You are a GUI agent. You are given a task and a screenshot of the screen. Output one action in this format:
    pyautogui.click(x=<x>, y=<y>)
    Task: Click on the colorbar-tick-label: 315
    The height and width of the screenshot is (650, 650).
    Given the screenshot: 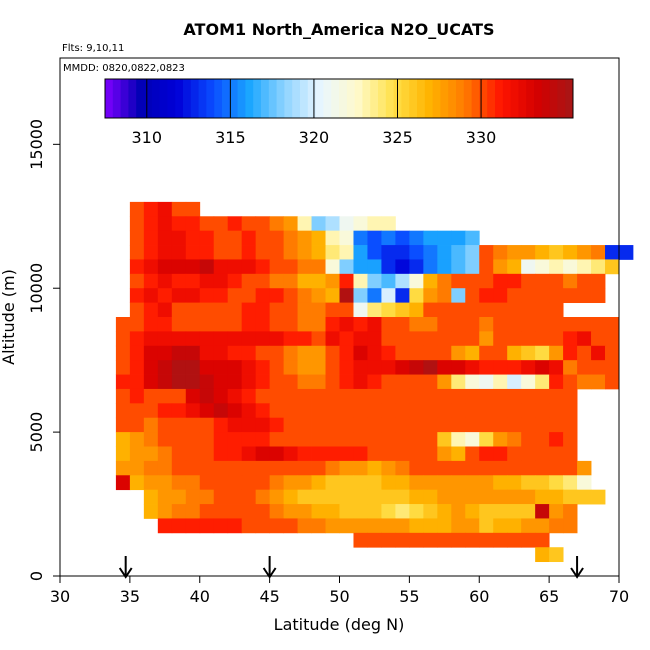 What is the action you would take?
    pyautogui.click(x=230, y=137)
    